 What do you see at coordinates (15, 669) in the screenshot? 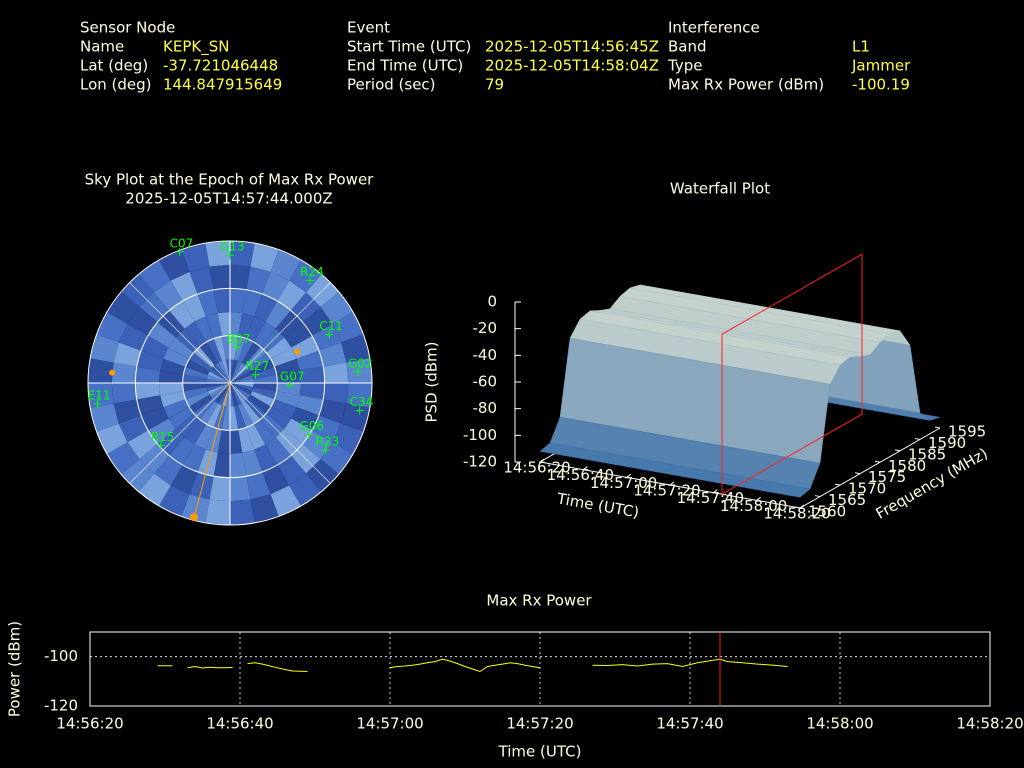
I see `y-axis-label: Power (dBm)` at bounding box center [15, 669].